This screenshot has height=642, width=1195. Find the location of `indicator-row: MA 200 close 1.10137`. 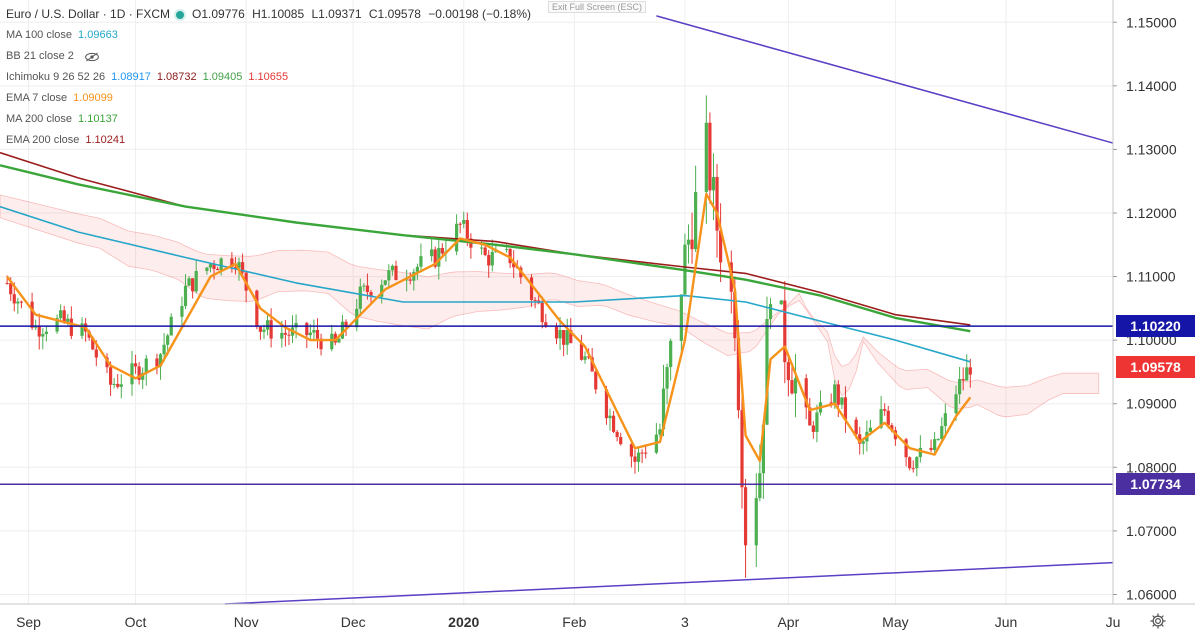

indicator-row: MA 200 close 1.10137 is located at coordinates (270, 119).